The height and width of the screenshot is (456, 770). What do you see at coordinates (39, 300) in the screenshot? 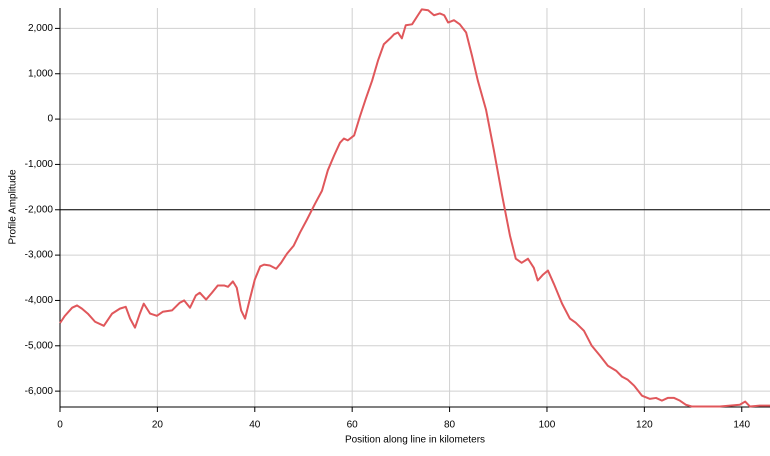
I see `y-tick-label: -4,000` at bounding box center [39, 300].